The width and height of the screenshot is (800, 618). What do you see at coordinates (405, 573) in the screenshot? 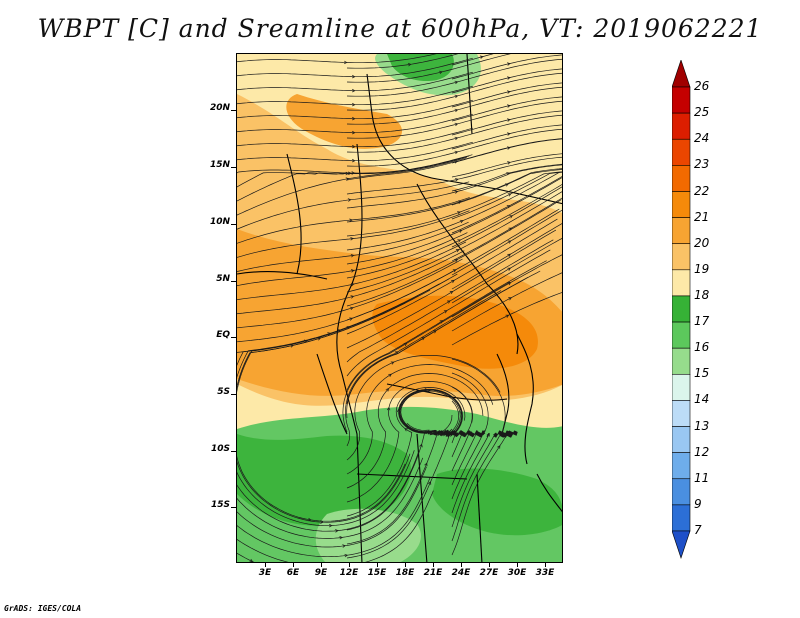
I see `lon-tick-label: 18E` at bounding box center [405, 573].